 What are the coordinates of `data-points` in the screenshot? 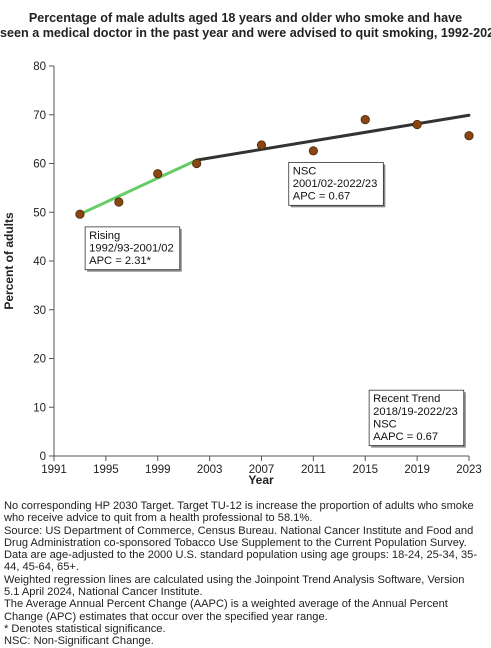 It's located at (274, 167).